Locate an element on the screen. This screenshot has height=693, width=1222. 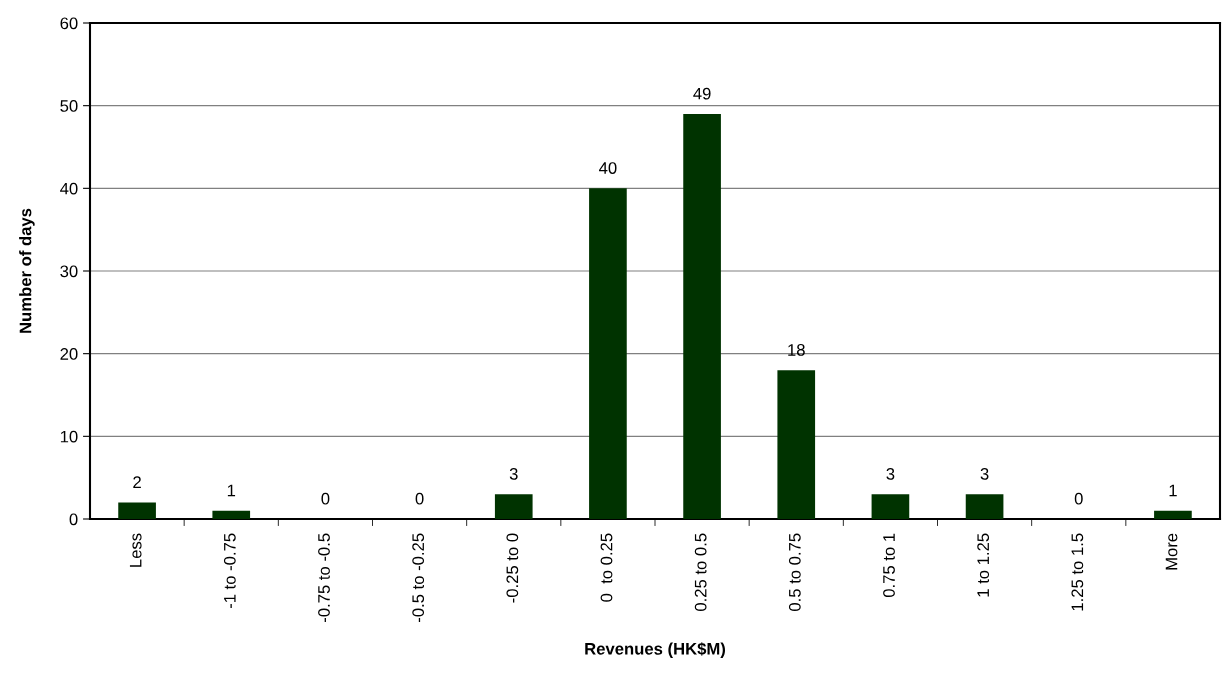
x-tick-label: 1 to 1.25 is located at coordinates (983, 565).